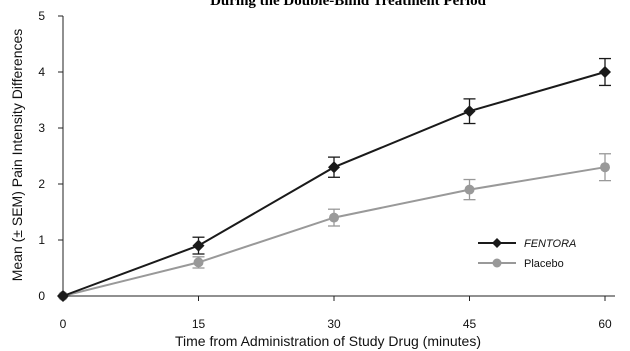 The height and width of the screenshot is (351, 630). Describe the element at coordinates (41, 184) in the screenshot. I see `y-tick-label: 2` at that location.